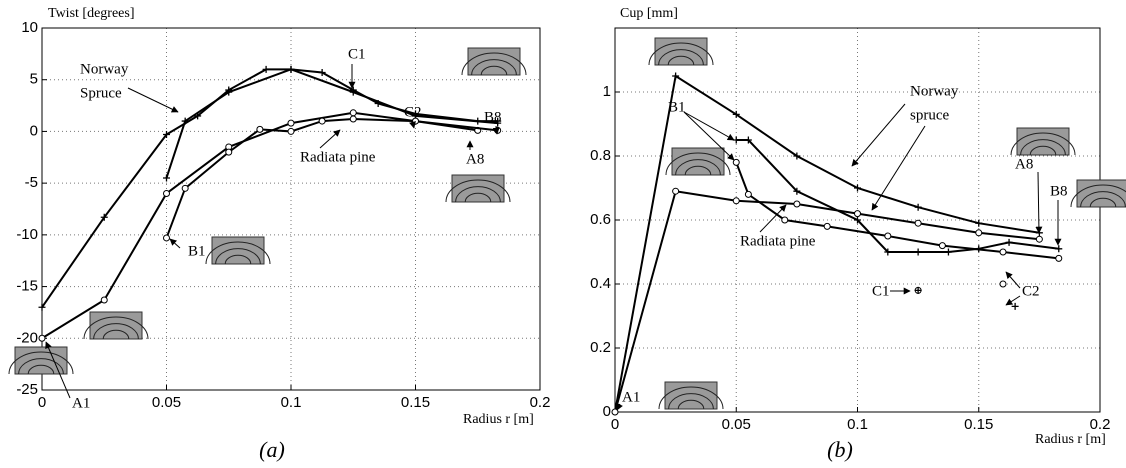 This screenshot has width=1126, height=468. I want to click on annotation: Radiata pine, so click(778, 241).